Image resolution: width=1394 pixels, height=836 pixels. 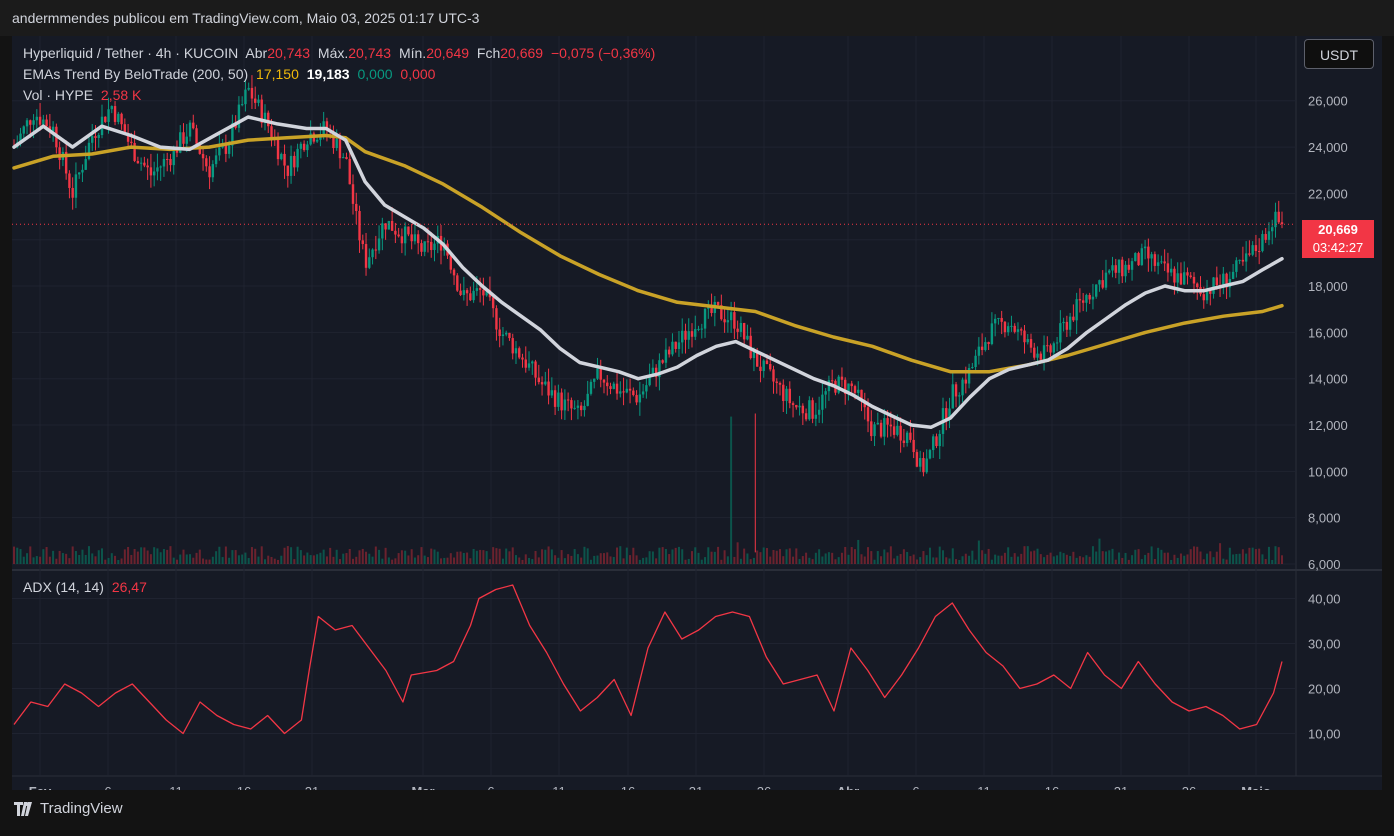 I want to click on price-tick-label: 22,000, so click(x=1328, y=193).